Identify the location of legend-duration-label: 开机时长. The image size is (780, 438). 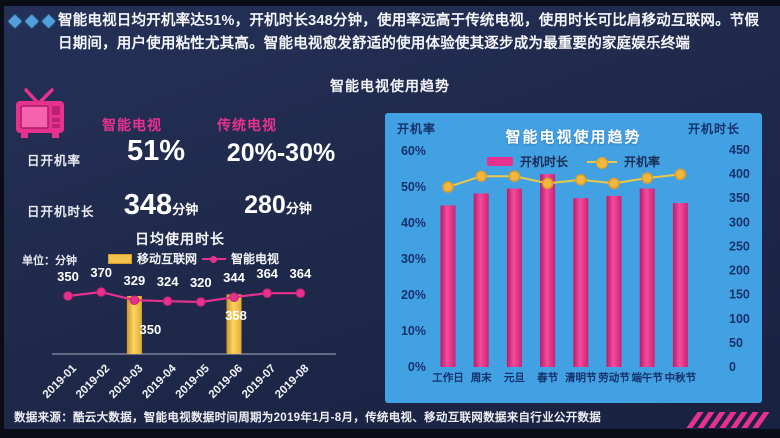
(543, 162).